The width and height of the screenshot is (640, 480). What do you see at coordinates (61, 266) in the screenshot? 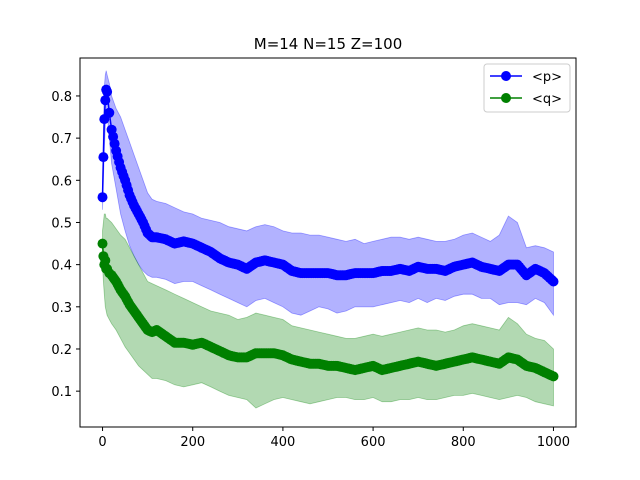
I see `y-tick-label: 0.4` at bounding box center [61, 266].